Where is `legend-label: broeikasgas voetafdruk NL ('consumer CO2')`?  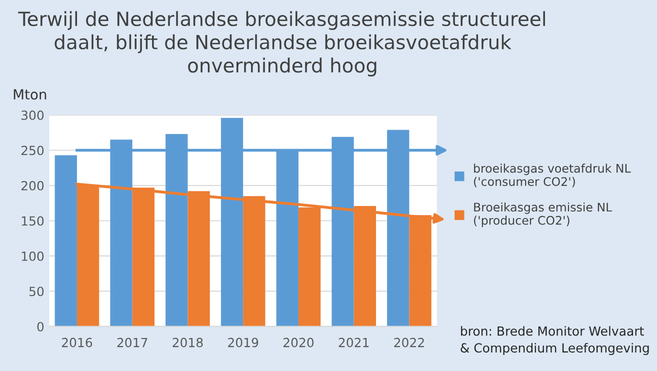 legend-label: broeikasgas voetafdruk NL ('consumer CO2') is located at coordinates (552, 176).